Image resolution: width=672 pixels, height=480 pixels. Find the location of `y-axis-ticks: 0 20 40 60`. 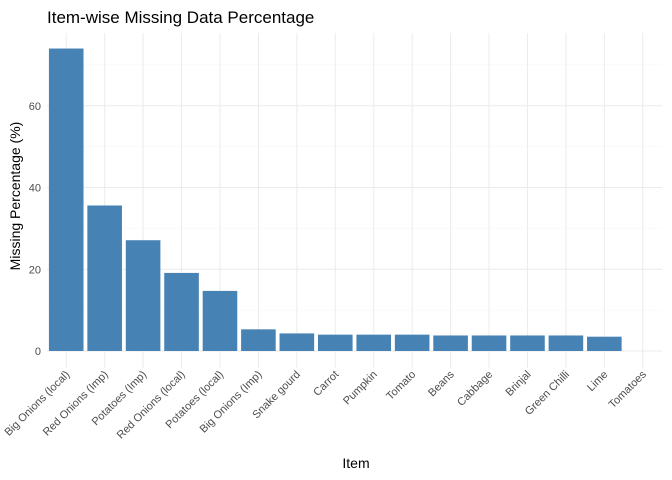

y-axis-ticks: 0 20 40 60 is located at coordinates (35, 229).